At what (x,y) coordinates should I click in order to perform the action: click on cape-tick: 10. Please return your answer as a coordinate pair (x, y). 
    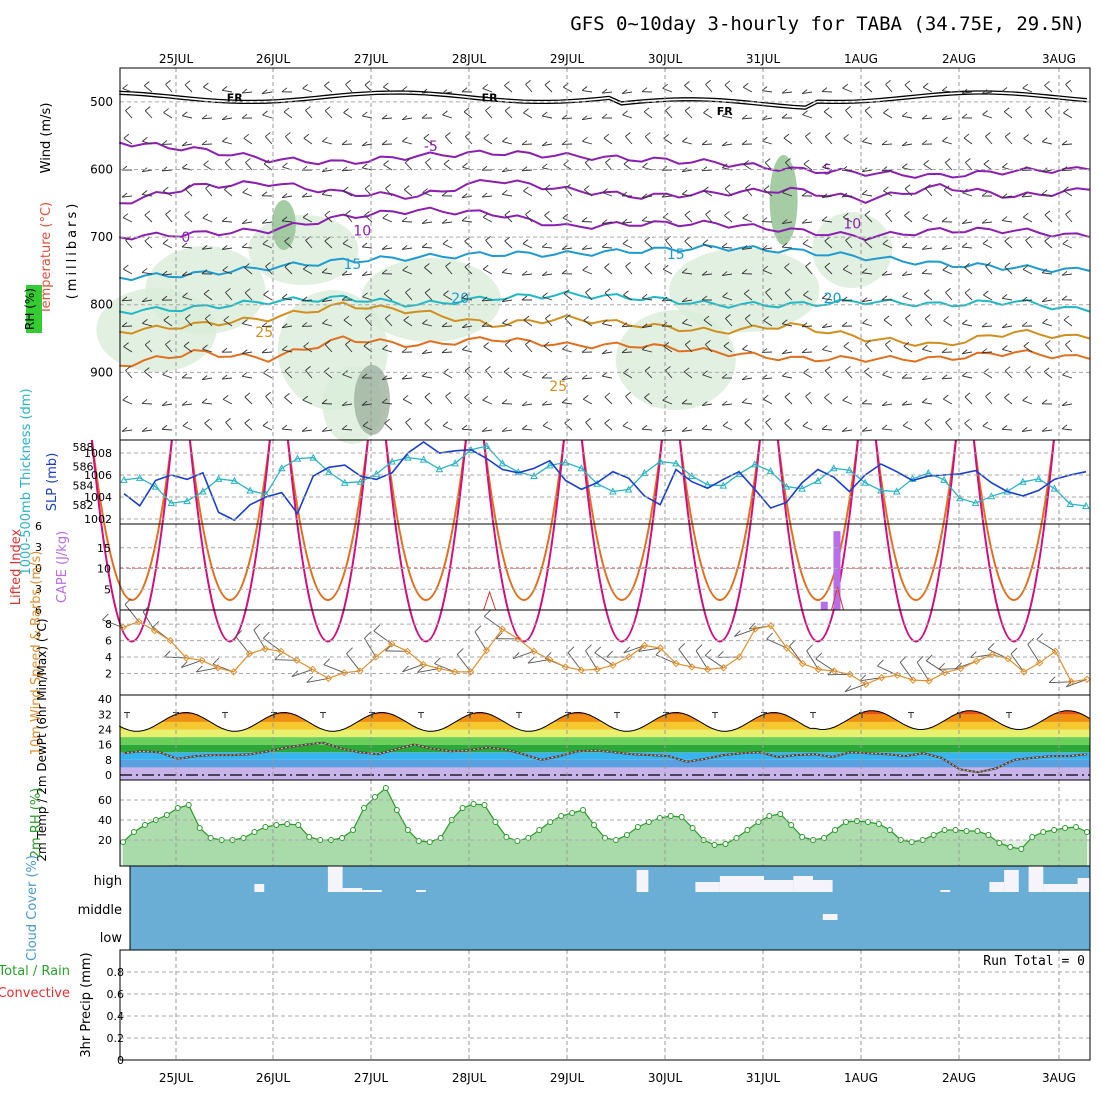
    Looking at the image, I should click on (104, 569).